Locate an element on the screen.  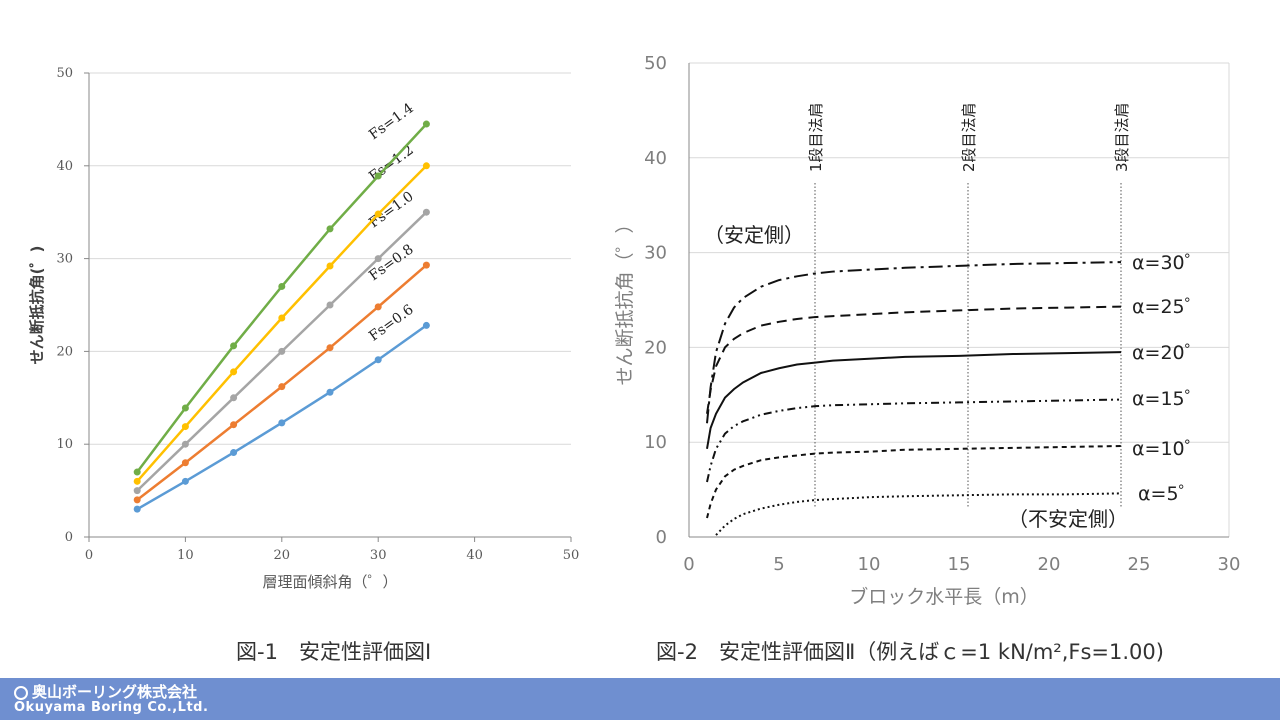
logo-mark-icon is located at coordinates (21, 693).